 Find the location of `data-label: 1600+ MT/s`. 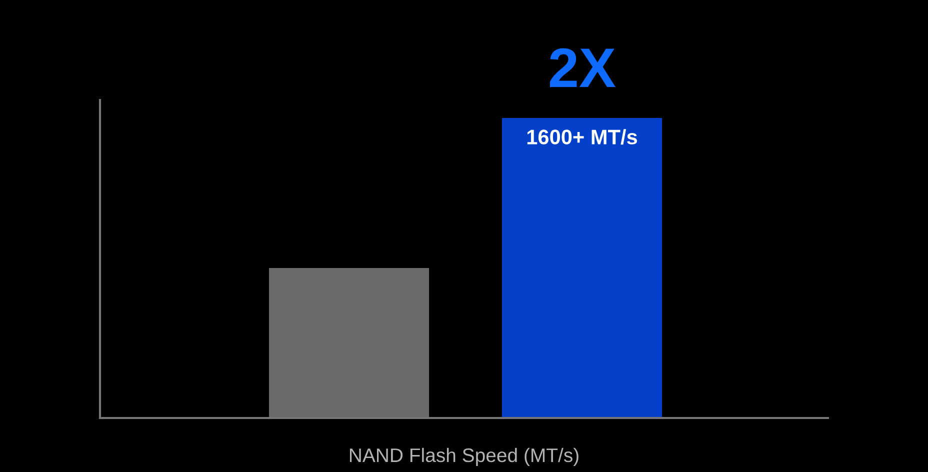

data-label: 1600+ MT/s is located at coordinates (582, 137).